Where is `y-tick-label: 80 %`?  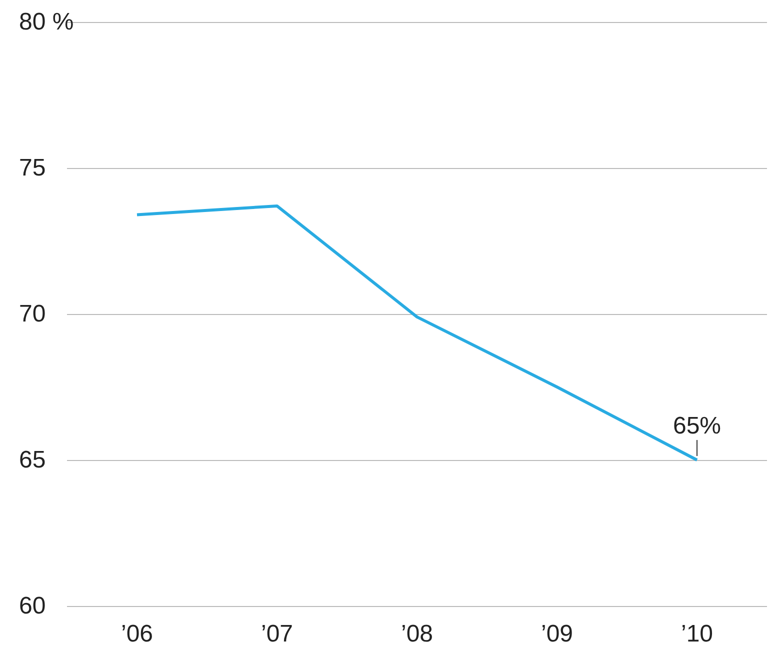 y-tick-label: 80 % is located at coordinates (46, 22).